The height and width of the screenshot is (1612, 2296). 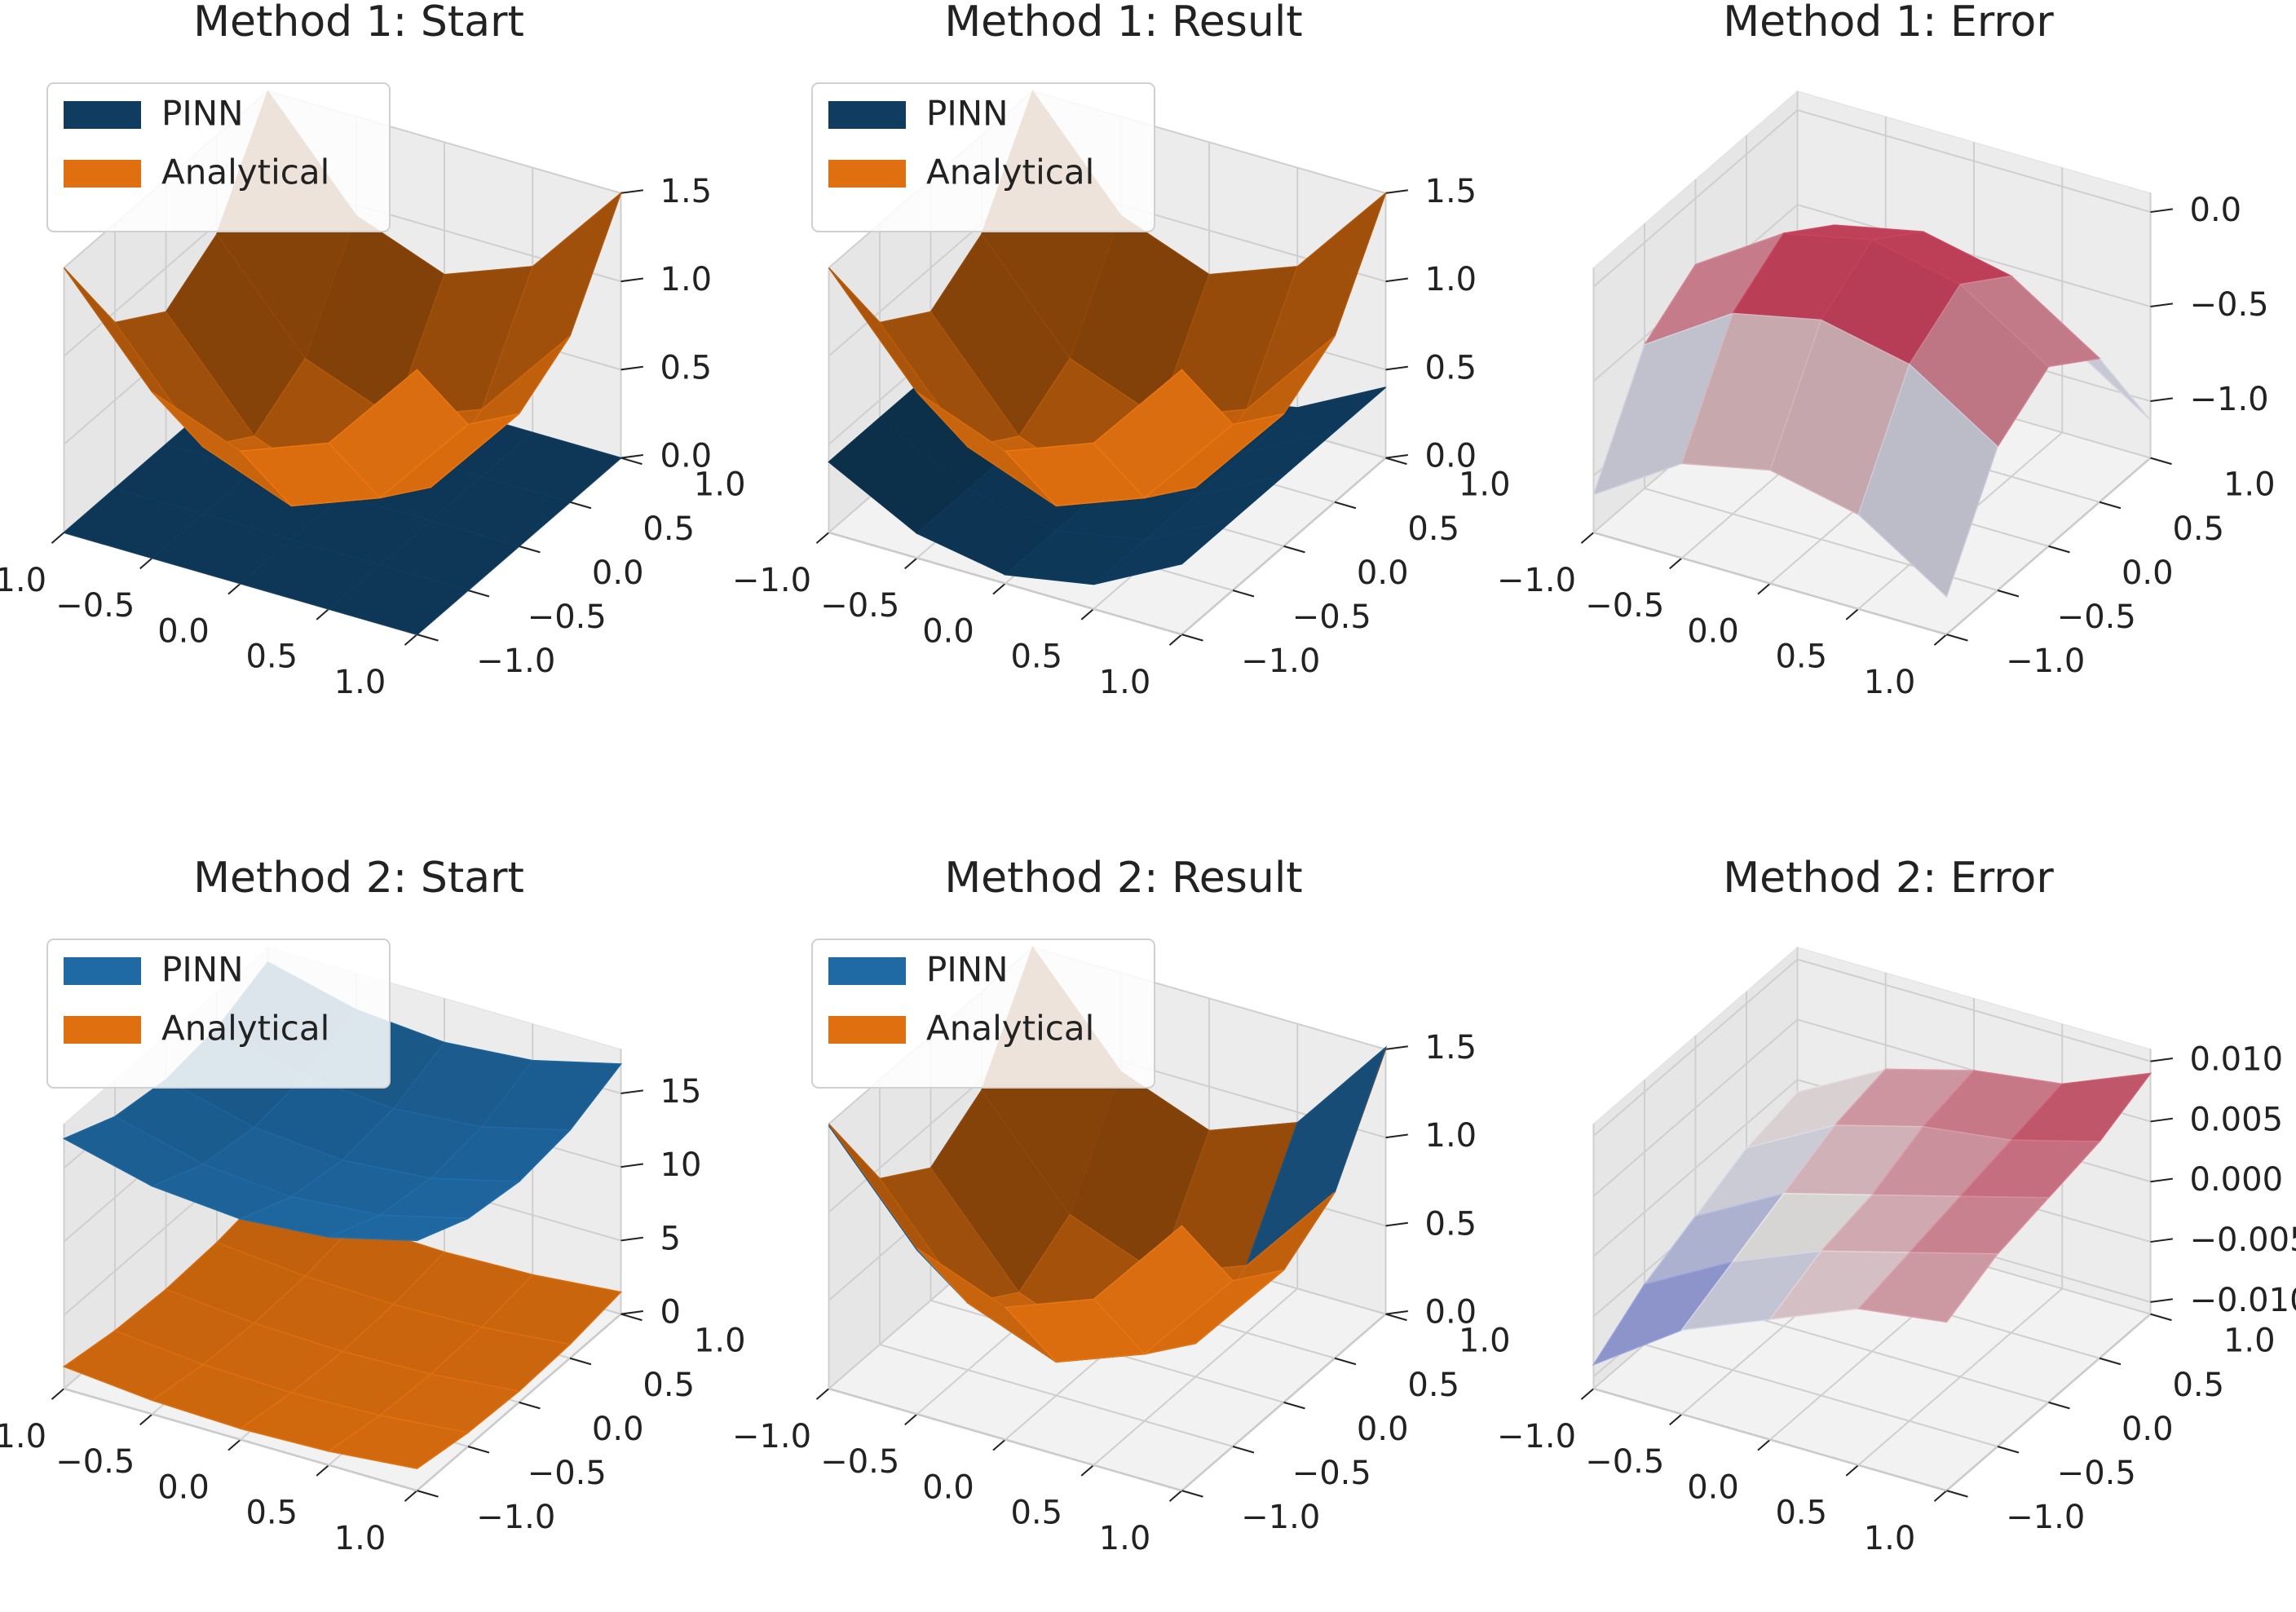 I want to click on z-tick-label: −0.005, so click(x=2243, y=1240).